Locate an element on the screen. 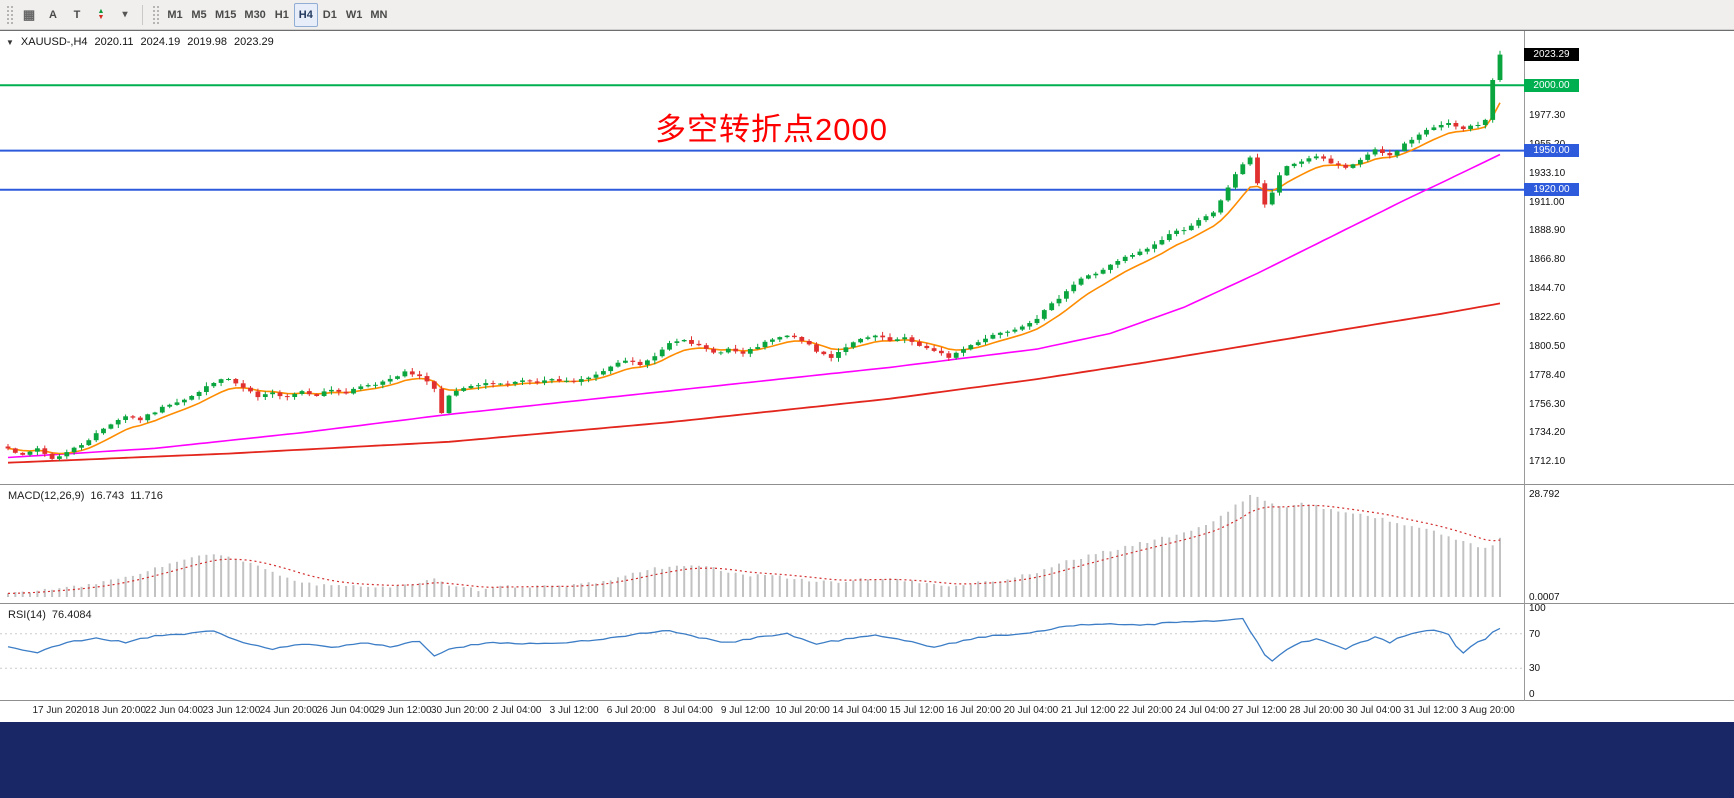 This screenshot has width=1734, height=798. pane-separator-rsi is located at coordinates (867, 603).